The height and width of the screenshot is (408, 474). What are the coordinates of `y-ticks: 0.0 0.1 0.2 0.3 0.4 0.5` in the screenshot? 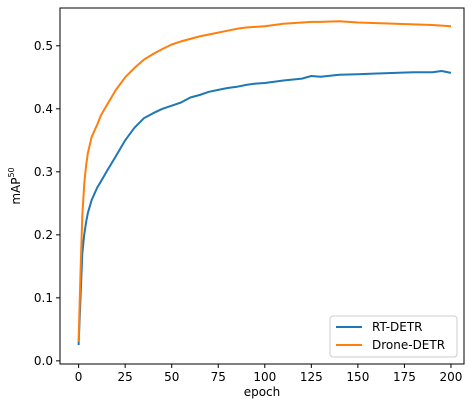 It's located at (47, 203).